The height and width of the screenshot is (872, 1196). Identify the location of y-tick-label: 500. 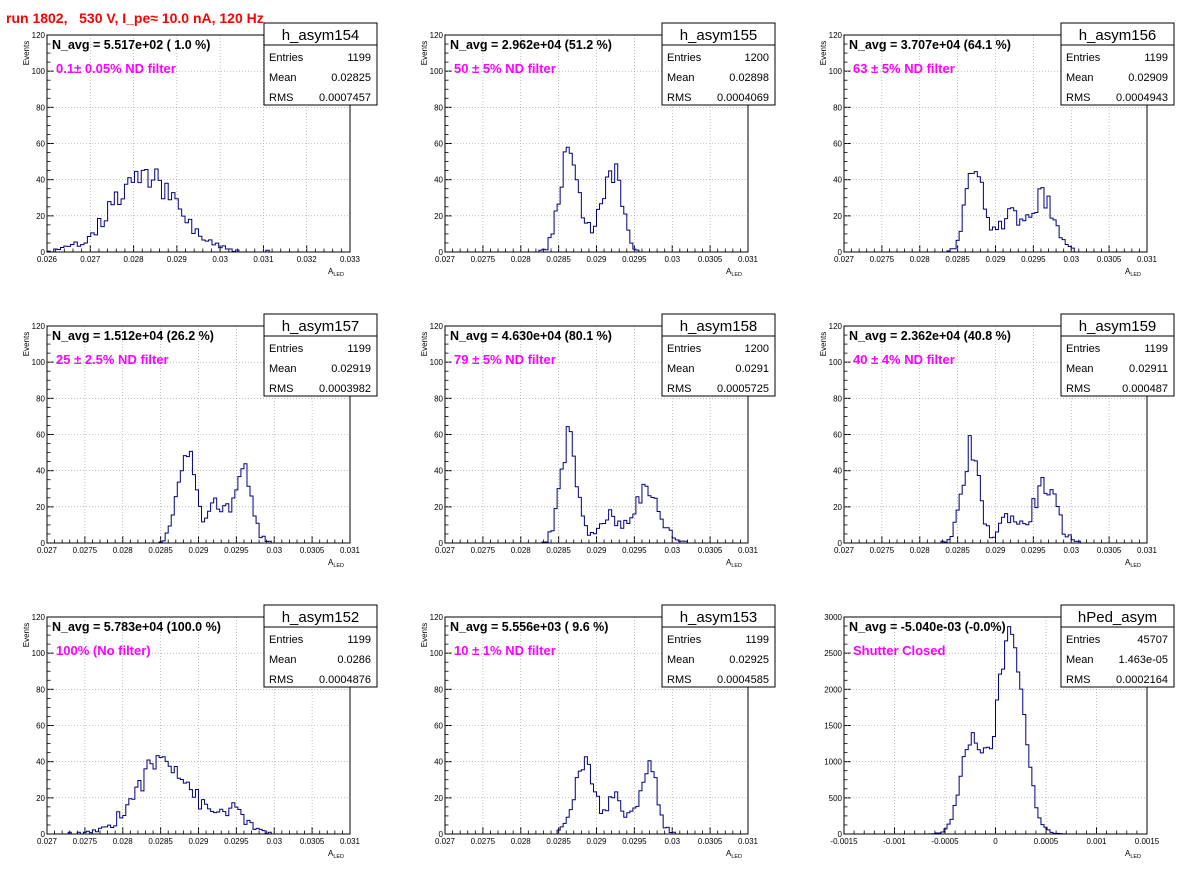
(836, 798).